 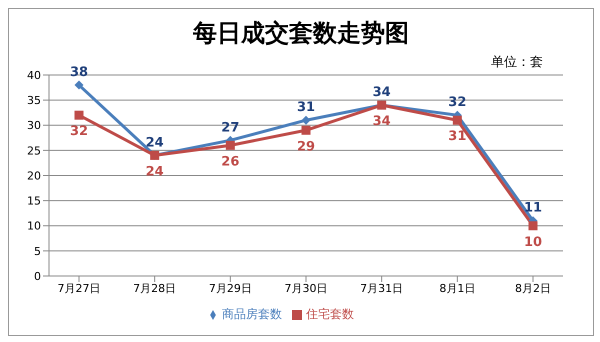 I want to click on data-label: 11, so click(x=533, y=208).